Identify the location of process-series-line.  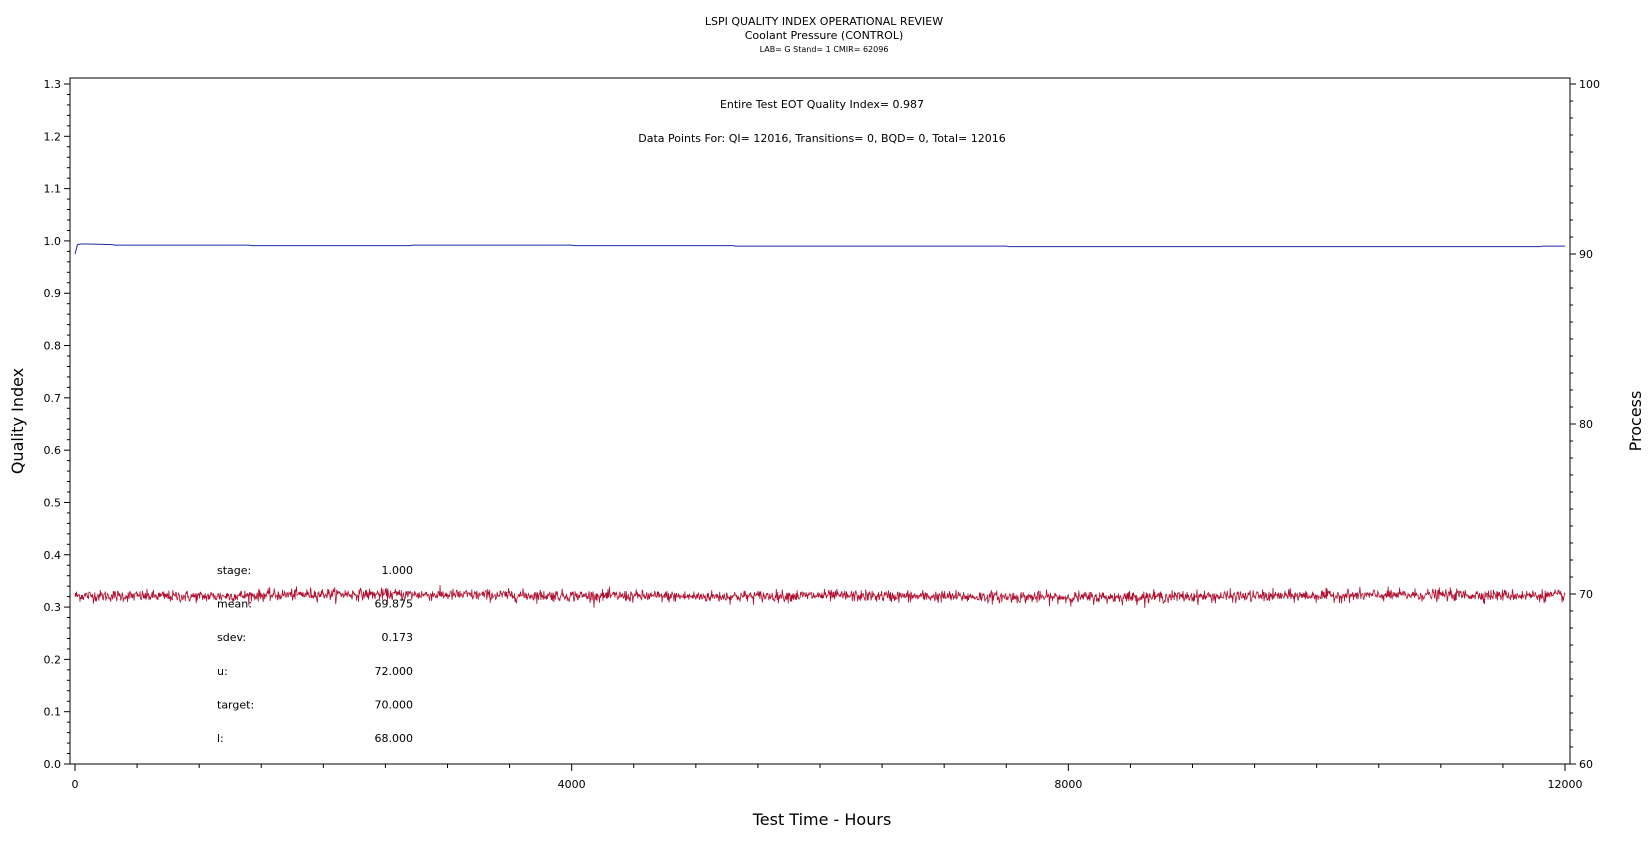
(820, 596).